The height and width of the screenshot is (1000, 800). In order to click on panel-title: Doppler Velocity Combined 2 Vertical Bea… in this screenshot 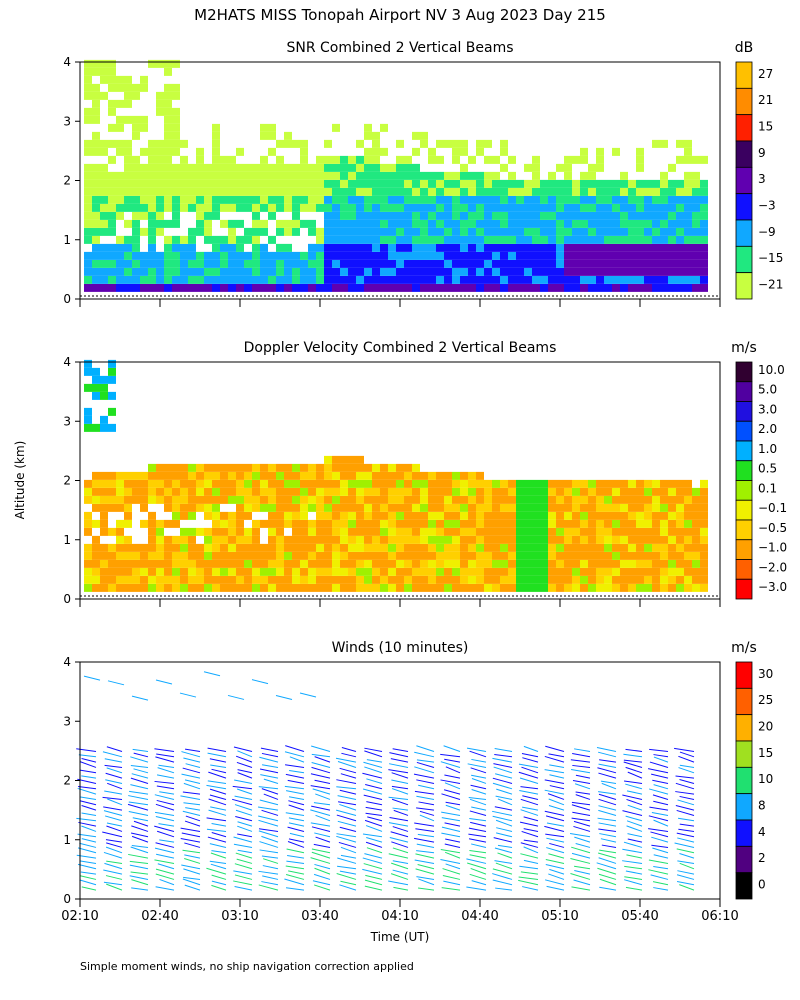, I will do `click(400, 348)`.